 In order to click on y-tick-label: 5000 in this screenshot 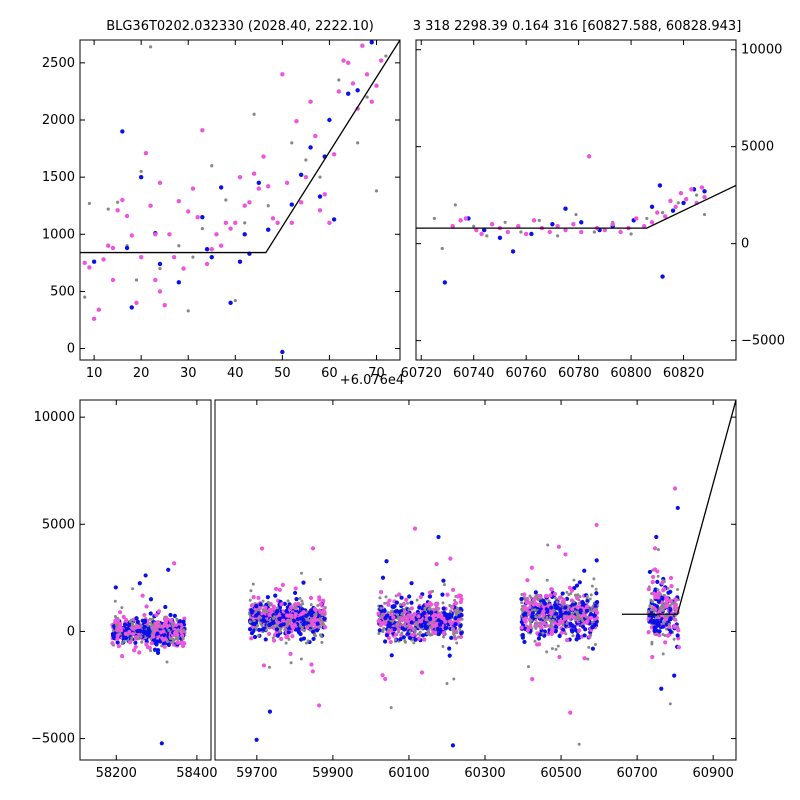, I will do `click(58, 524)`.